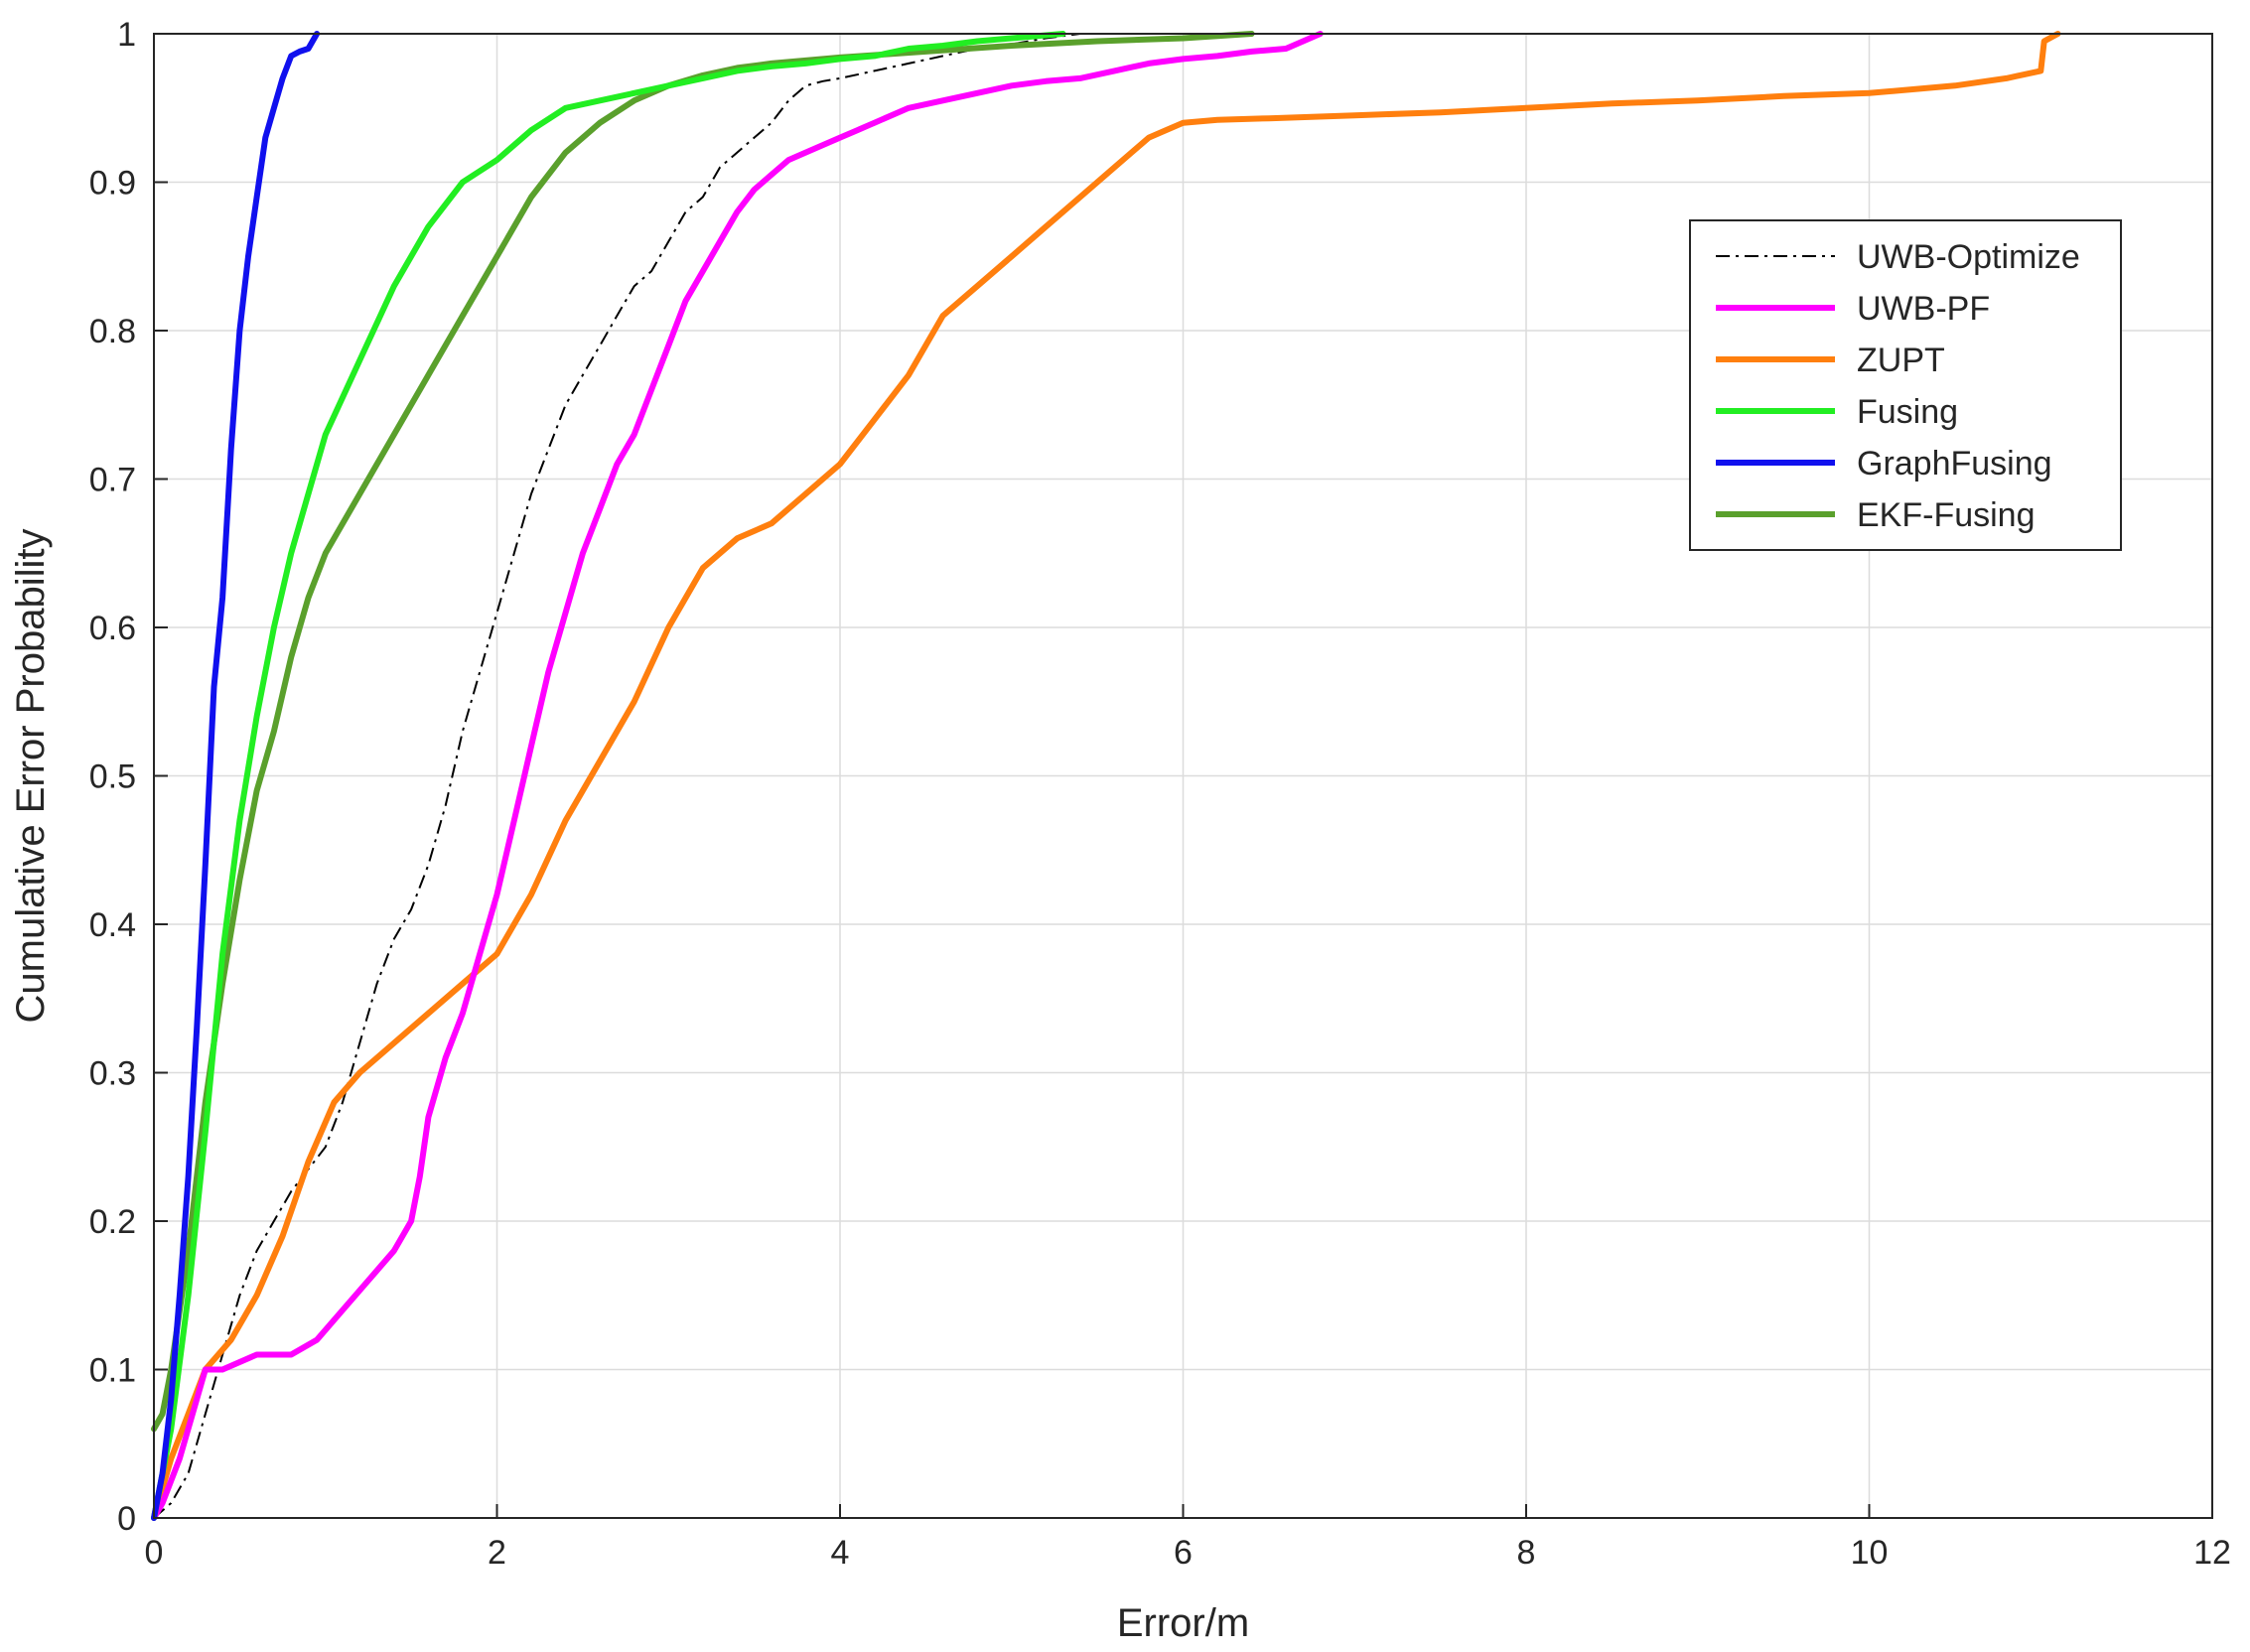 The width and height of the screenshot is (2250, 1652). I want to click on legend-item: EKF-Fusing, so click(1876, 515).